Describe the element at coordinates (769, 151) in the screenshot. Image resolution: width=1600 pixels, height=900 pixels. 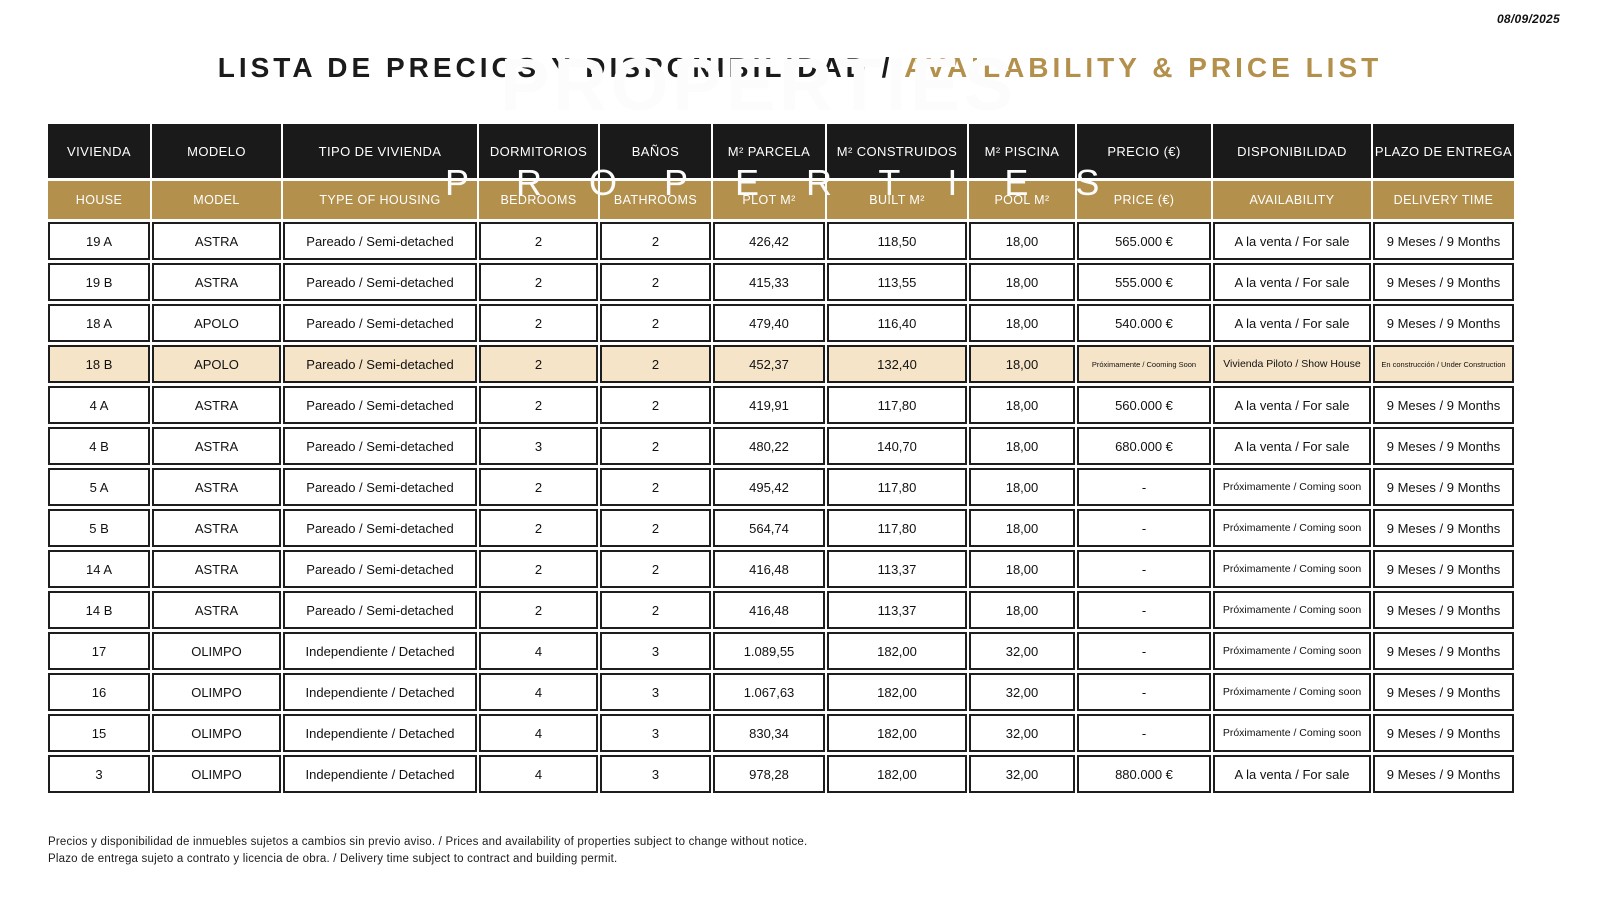
I see `header-es-plot: M² PARCELA` at that location.